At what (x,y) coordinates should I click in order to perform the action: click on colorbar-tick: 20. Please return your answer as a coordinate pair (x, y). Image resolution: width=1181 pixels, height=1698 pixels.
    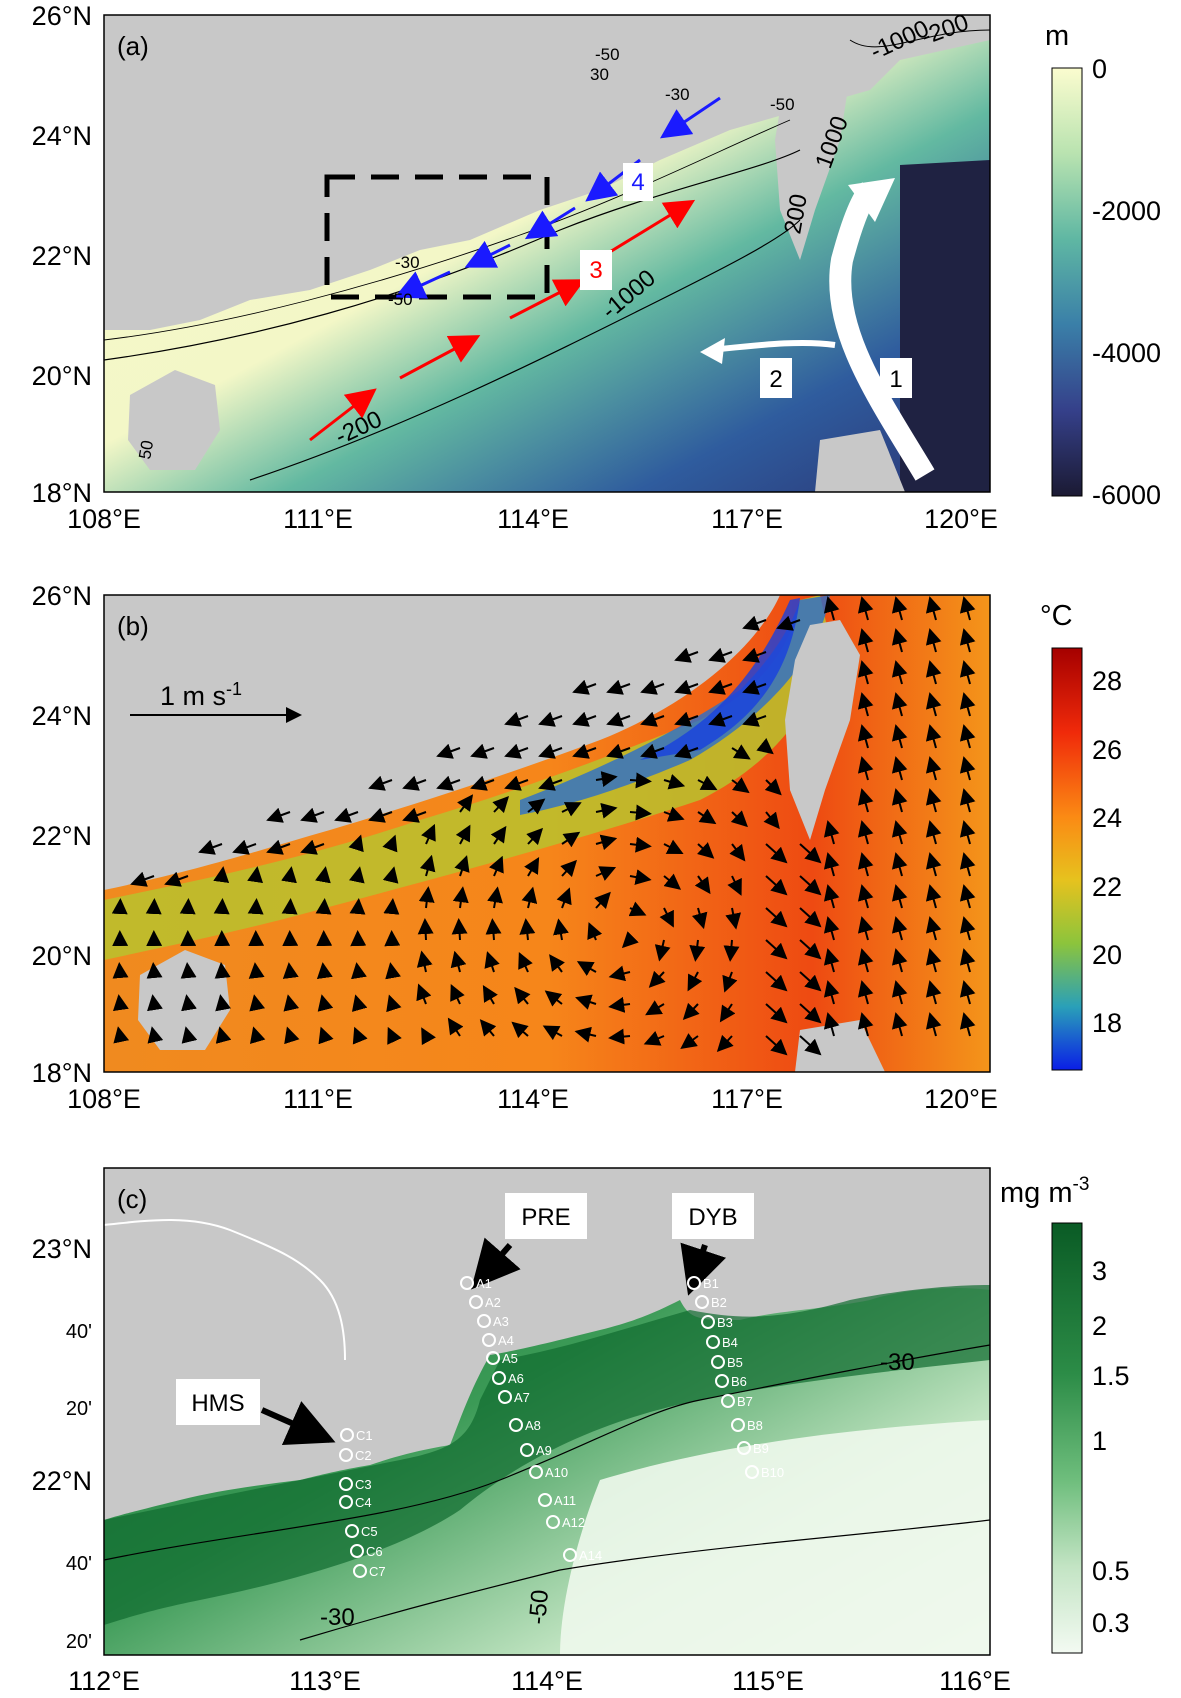
    Looking at the image, I should click on (1107, 955).